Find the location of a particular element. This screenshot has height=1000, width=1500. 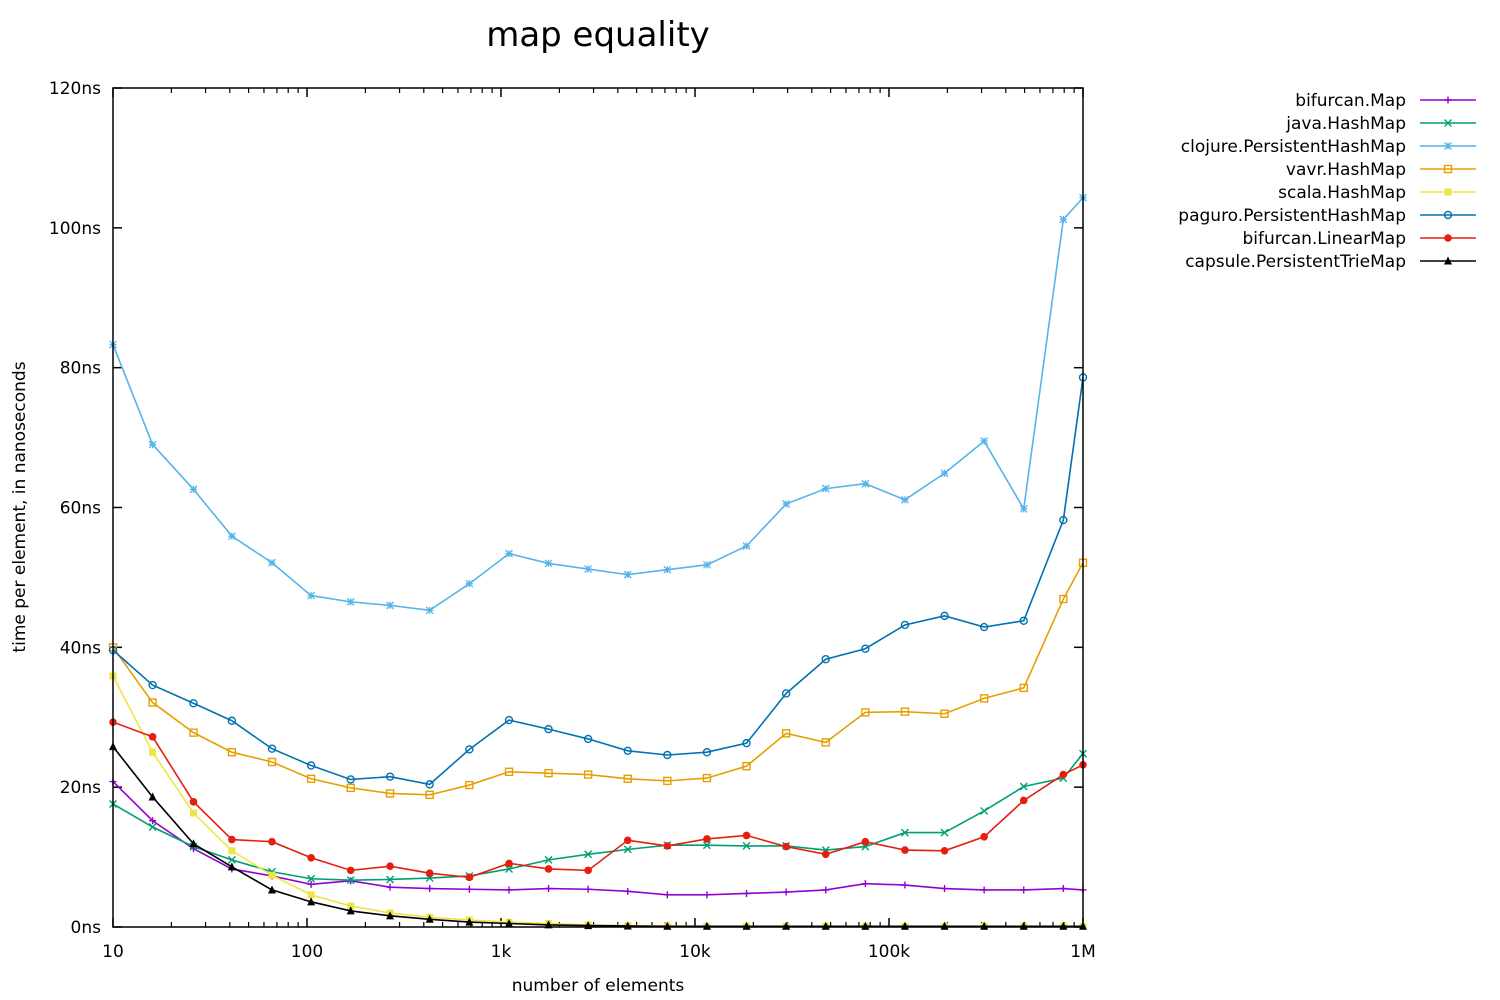

chart-title: map equality is located at coordinates (598, 35).